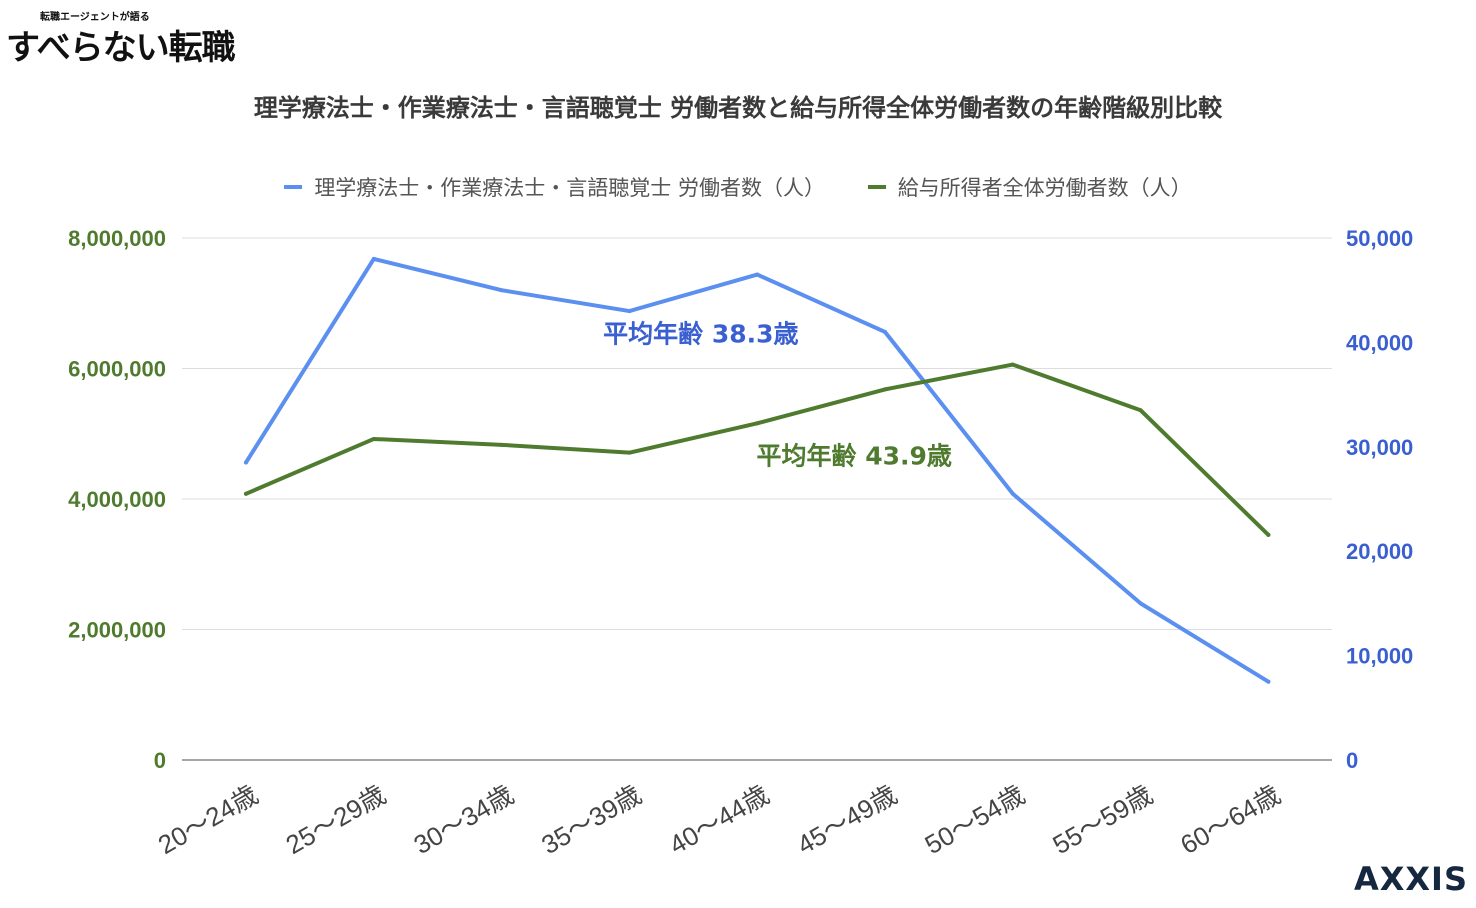  What do you see at coordinates (117, 238) in the screenshot?
I see `y-left-tick-label: 8,000,000` at bounding box center [117, 238].